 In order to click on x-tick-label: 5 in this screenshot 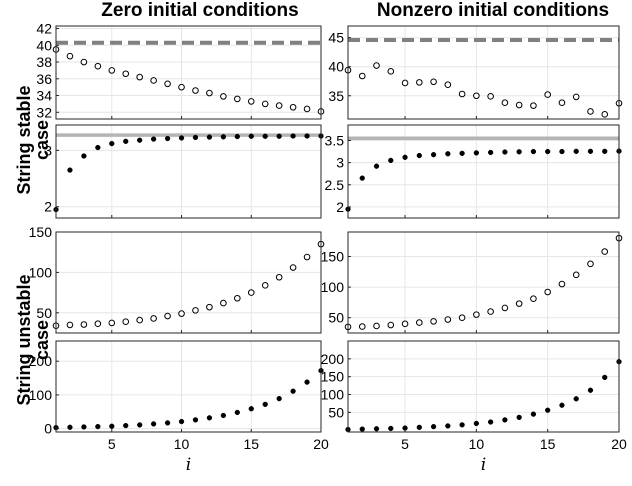, I will do `click(112, 444)`.